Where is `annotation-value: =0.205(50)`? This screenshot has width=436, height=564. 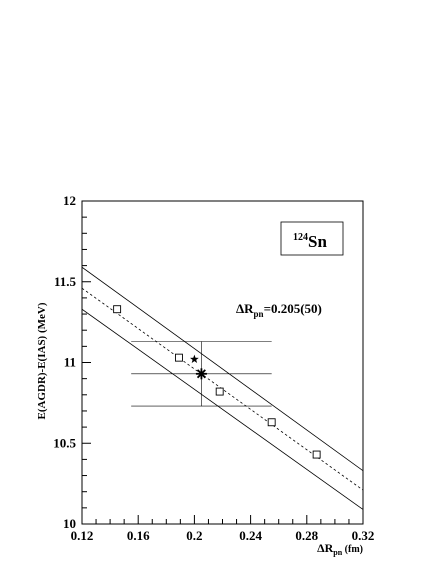
annotation-value: =0.205(50) is located at coordinates (293, 308).